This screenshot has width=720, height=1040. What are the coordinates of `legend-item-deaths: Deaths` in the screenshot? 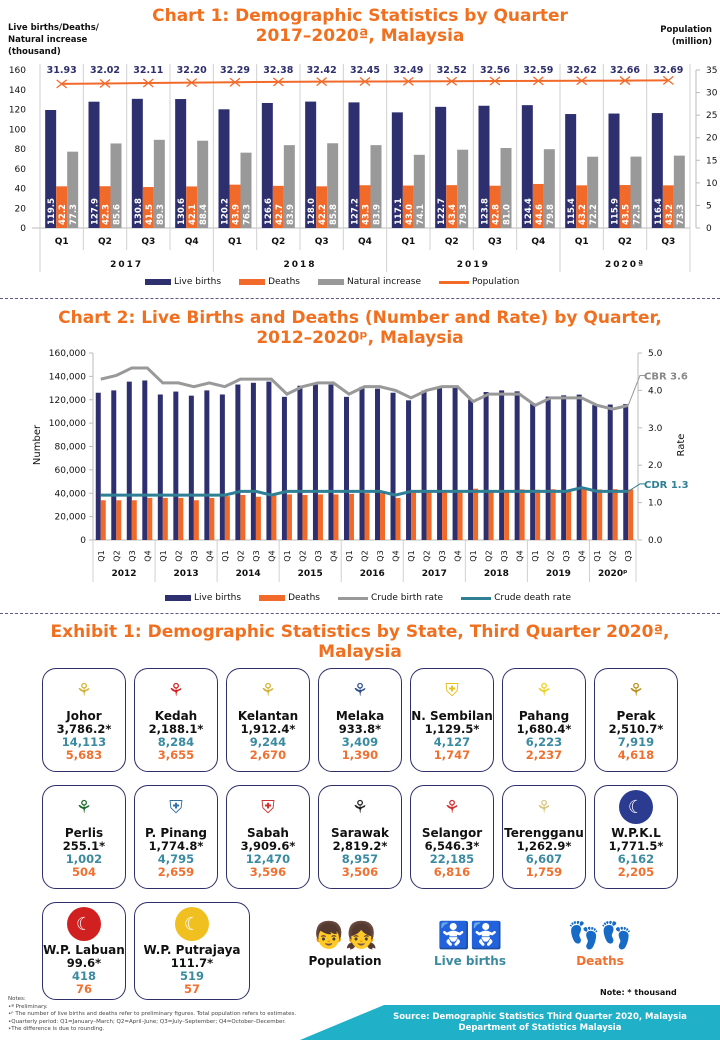 It's located at (289, 598).